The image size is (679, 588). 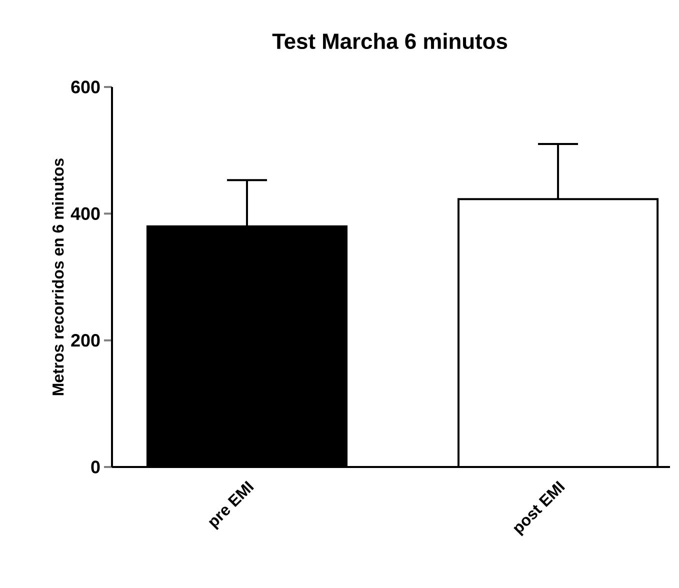 I want to click on y-axis-title: Metros recorridos en 6 minutos, so click(x=58, y=277).